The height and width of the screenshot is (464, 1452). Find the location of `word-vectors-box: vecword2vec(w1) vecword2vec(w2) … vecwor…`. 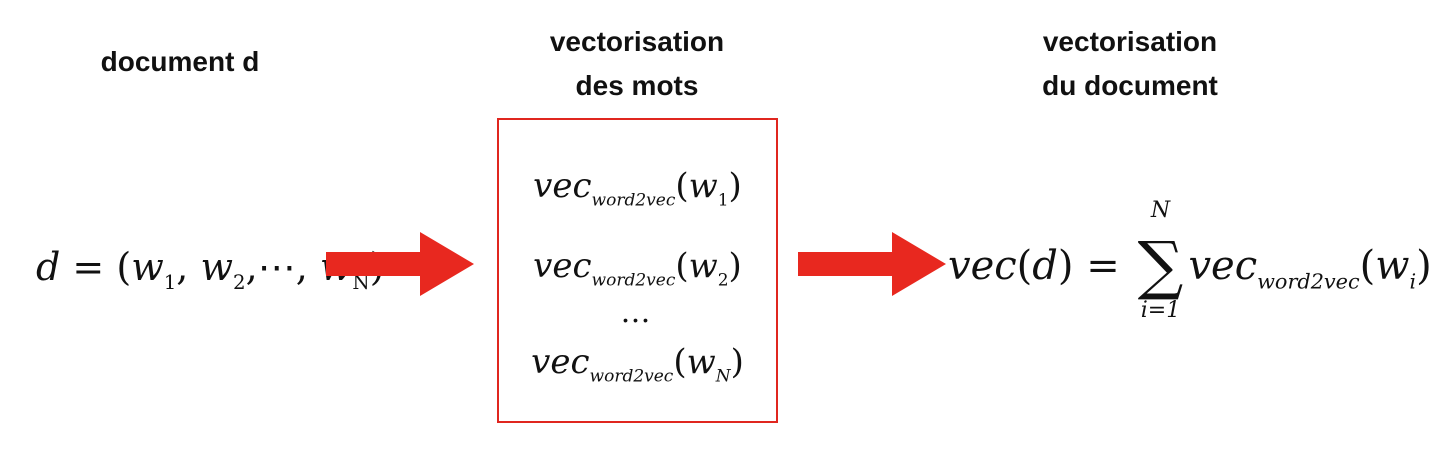

word-vectors-box: vecword2vec(w1) vecword2vec(w2) … vecwor… is located at coordinates (637, 270).